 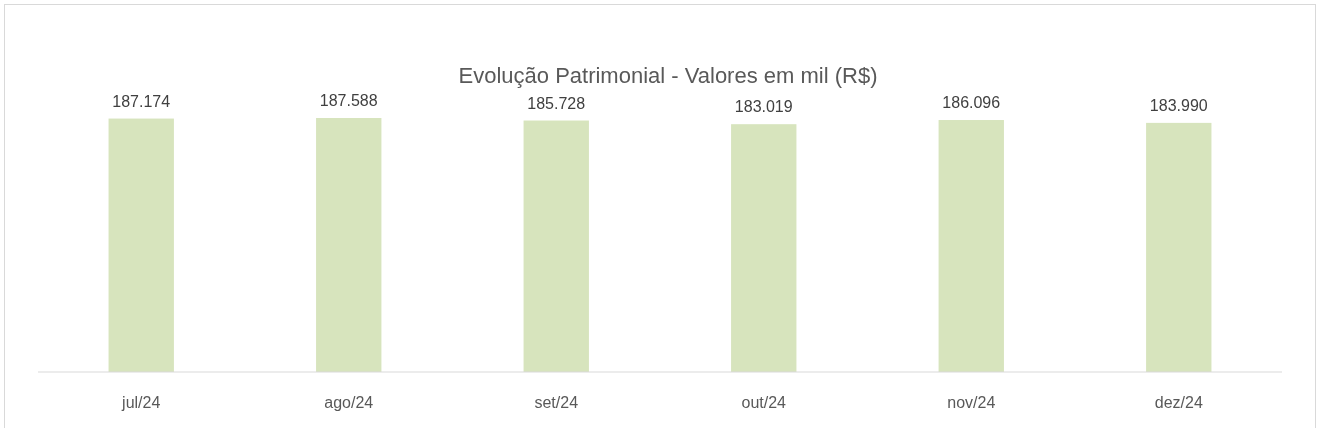 What do you see at coordinates (971, 103) in the screenshot?
I see `data-label: 186.096` at bounding box center [971, 103].